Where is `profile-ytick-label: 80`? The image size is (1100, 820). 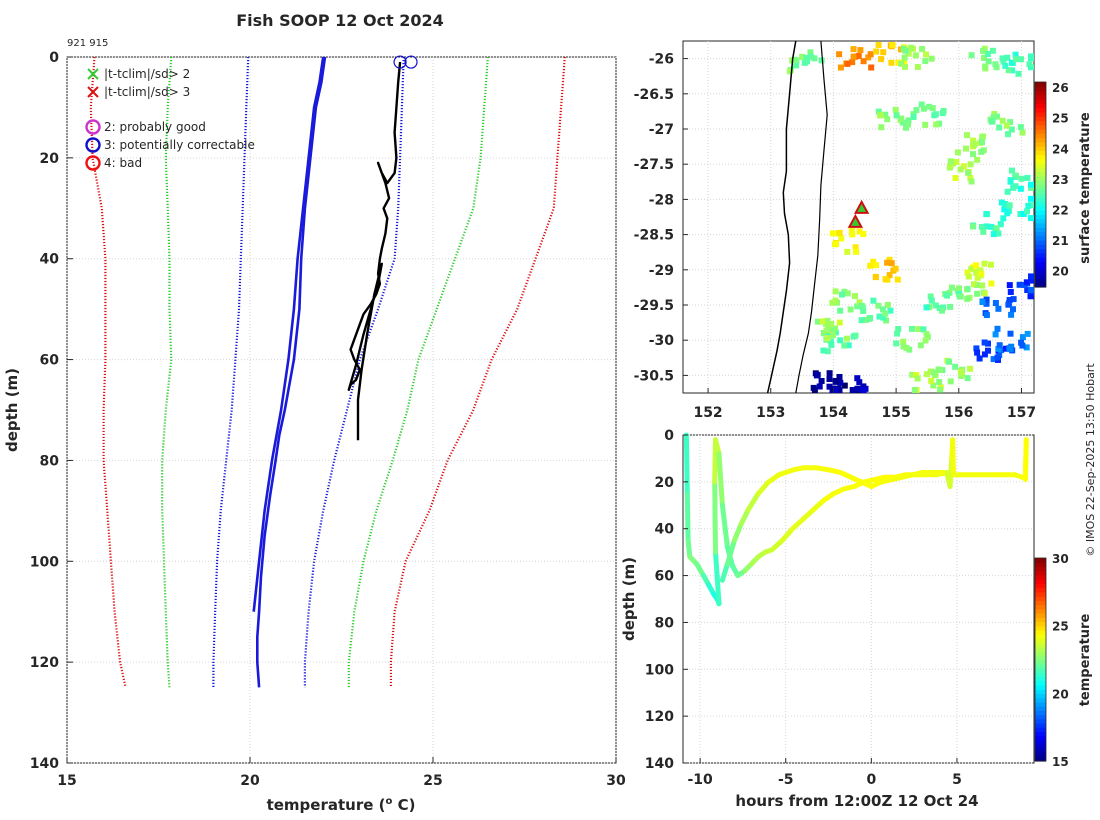 profile-ytick-label: 80 is located at coordinates (50, 461).